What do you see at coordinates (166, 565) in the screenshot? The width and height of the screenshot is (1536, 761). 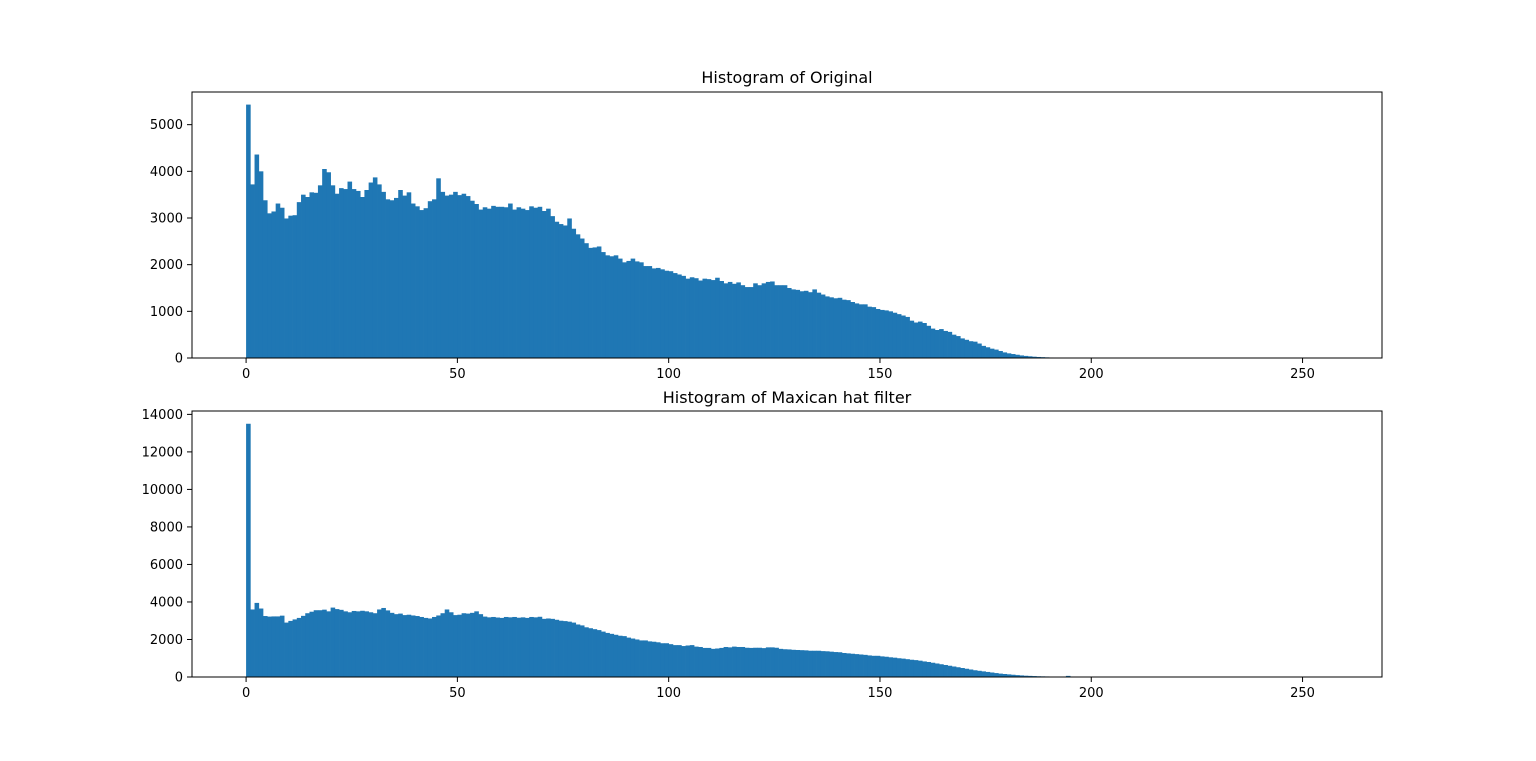 I see `histogram-mexican-hat-y-tick-label: 6000` at bounding box center [166, 565].